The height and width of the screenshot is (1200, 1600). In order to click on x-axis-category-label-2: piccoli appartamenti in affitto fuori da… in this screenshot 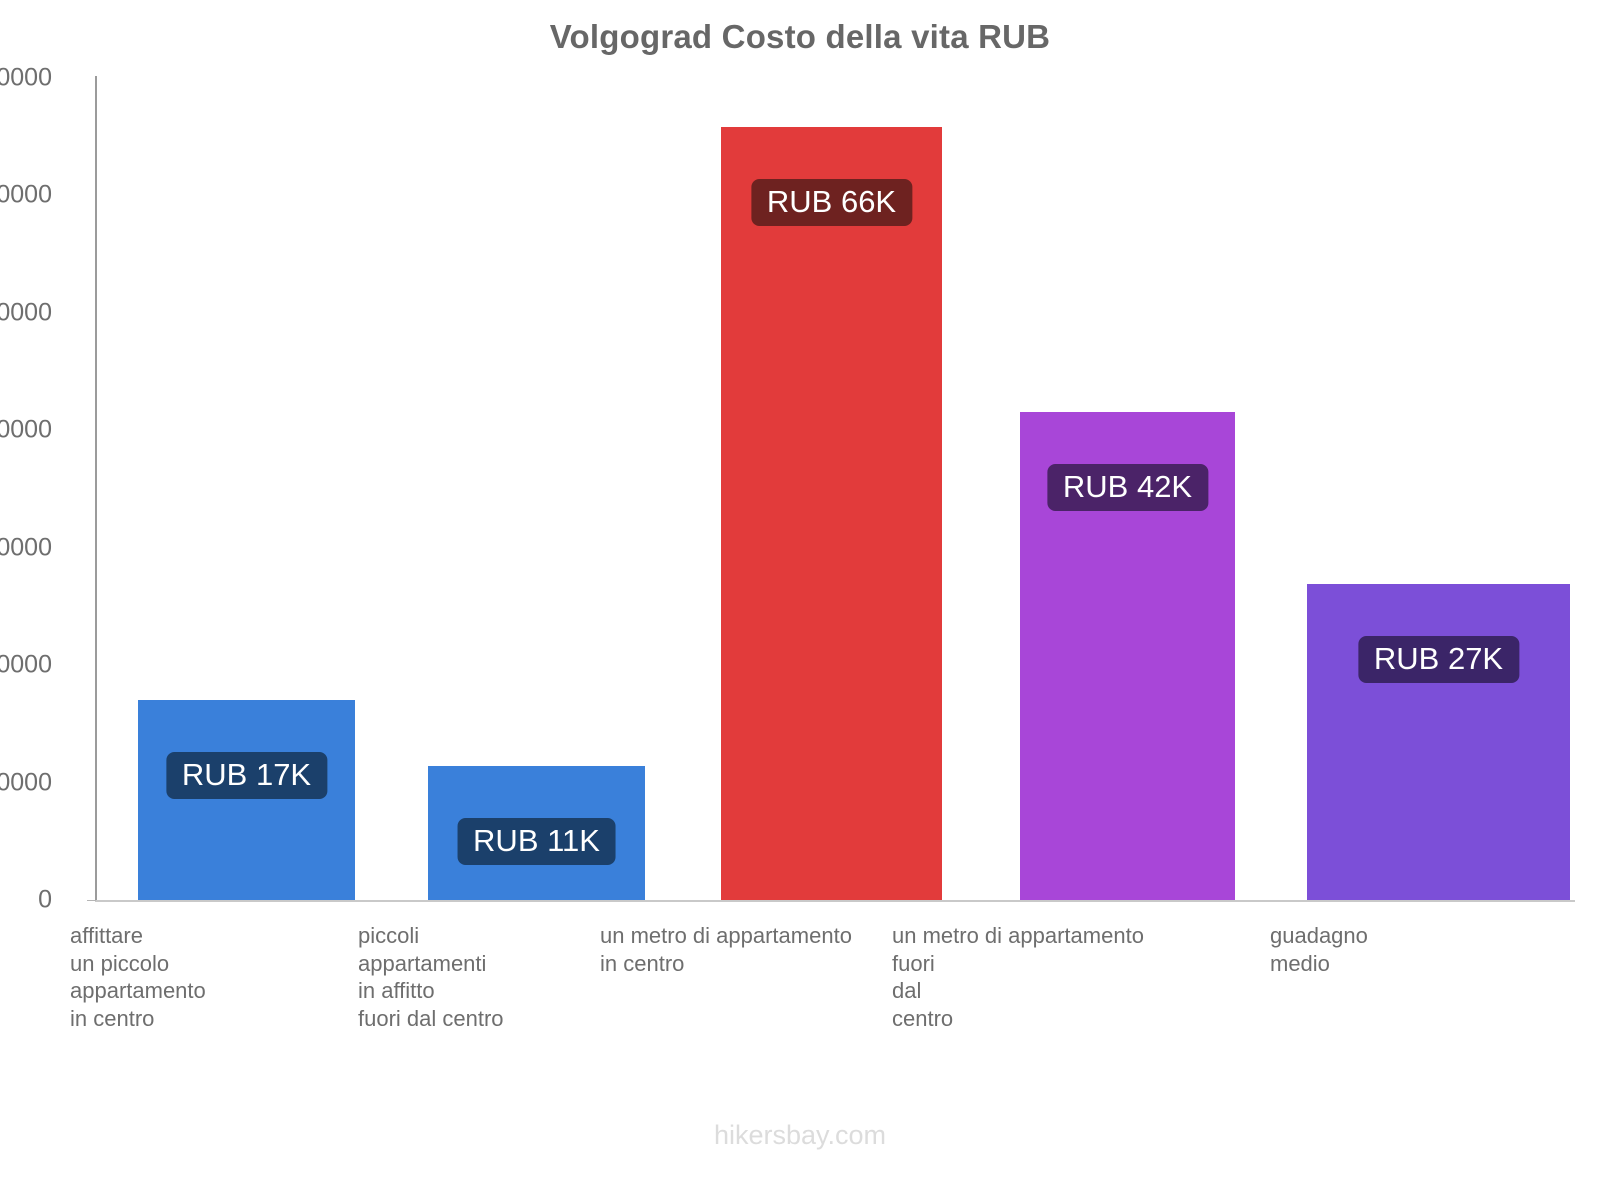, I will do `click(431, 977)`.